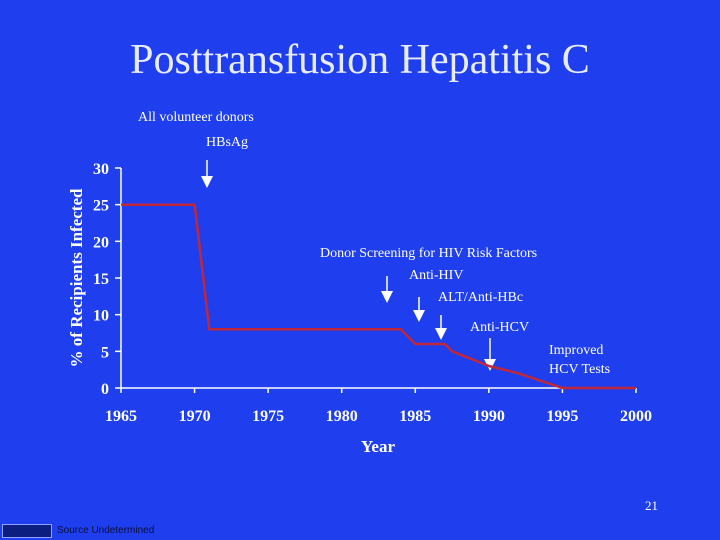 The height and width of the screenshot is (540, 720). I want to click on source-note: Source Undetermined, so click(106, 530).